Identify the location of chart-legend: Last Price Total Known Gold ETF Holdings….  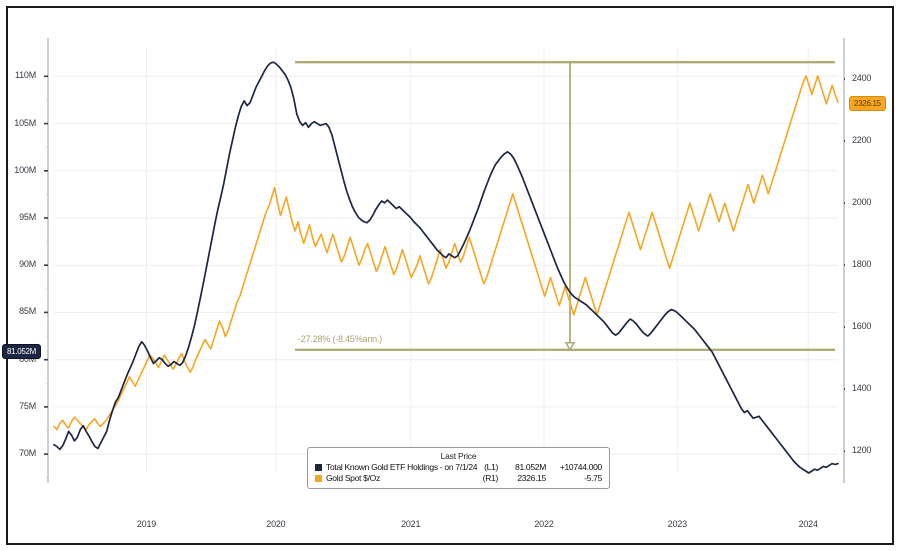
(458, 468).